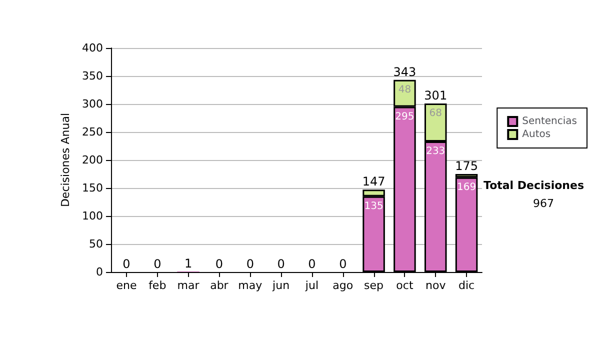 The width and height of the screenshot is (600, 340). Describe the element at coordinates (126, 285) in the screenshot. I see `x-tick-label: ene` at that location.